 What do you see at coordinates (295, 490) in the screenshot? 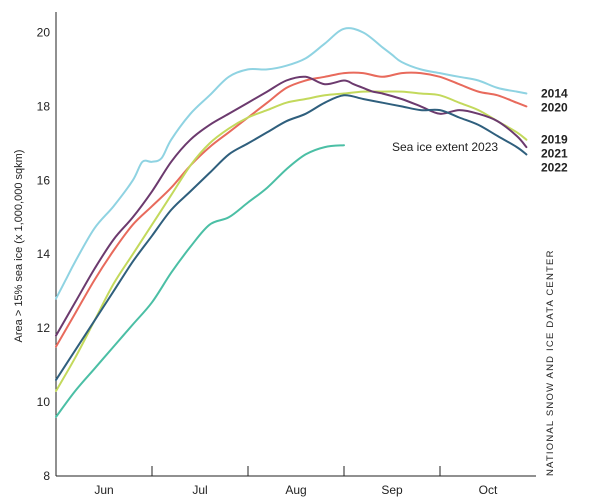
I see `x-tick-label: Aug` at bounding box center [295, 490].